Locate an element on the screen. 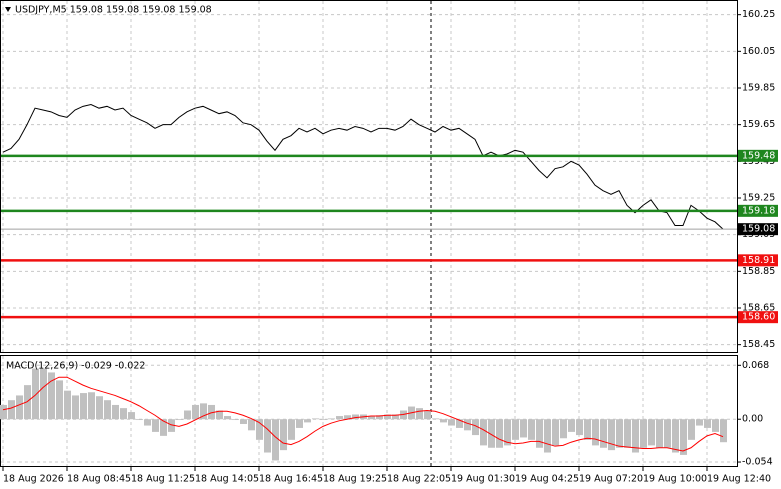 This screenshot has height=489, width=781. x-tick-label: 18 Aug 16:45 is located at coordinates (291, 479).